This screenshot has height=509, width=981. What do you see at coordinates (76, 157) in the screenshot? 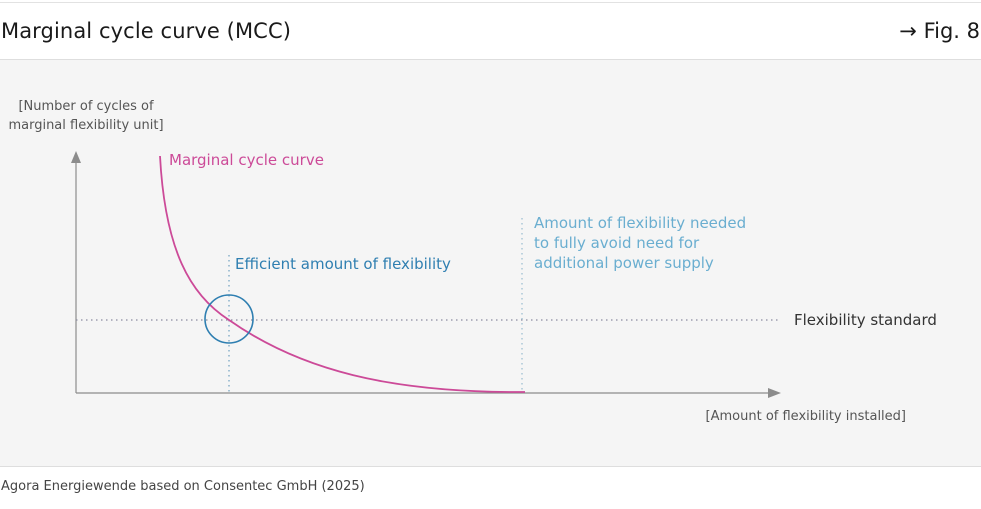
I see `y-axis-arrowhead` at bounding box center [76, 157].